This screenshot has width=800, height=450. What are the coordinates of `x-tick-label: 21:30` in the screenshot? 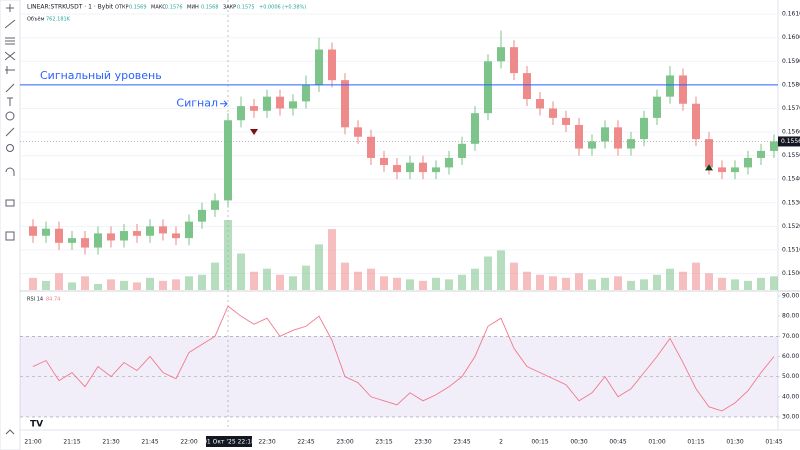 It's located at (110, 442).